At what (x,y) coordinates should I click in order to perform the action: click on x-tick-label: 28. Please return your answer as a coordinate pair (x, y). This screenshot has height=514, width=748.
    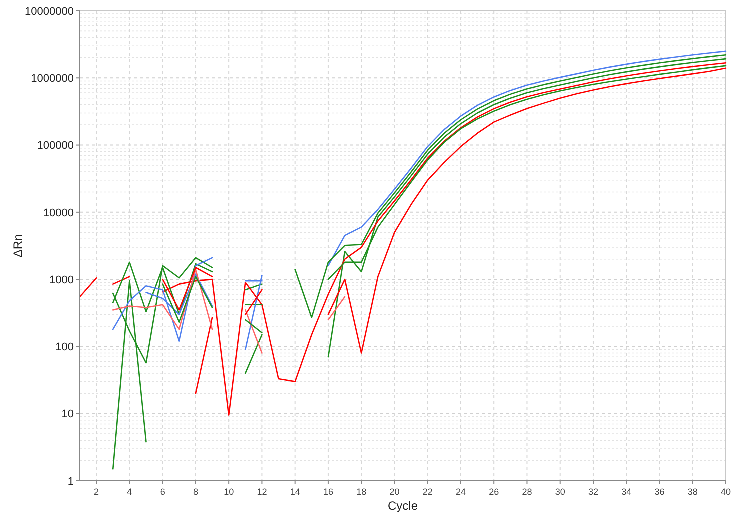
    Looking at the image, I should click on (527, 492).